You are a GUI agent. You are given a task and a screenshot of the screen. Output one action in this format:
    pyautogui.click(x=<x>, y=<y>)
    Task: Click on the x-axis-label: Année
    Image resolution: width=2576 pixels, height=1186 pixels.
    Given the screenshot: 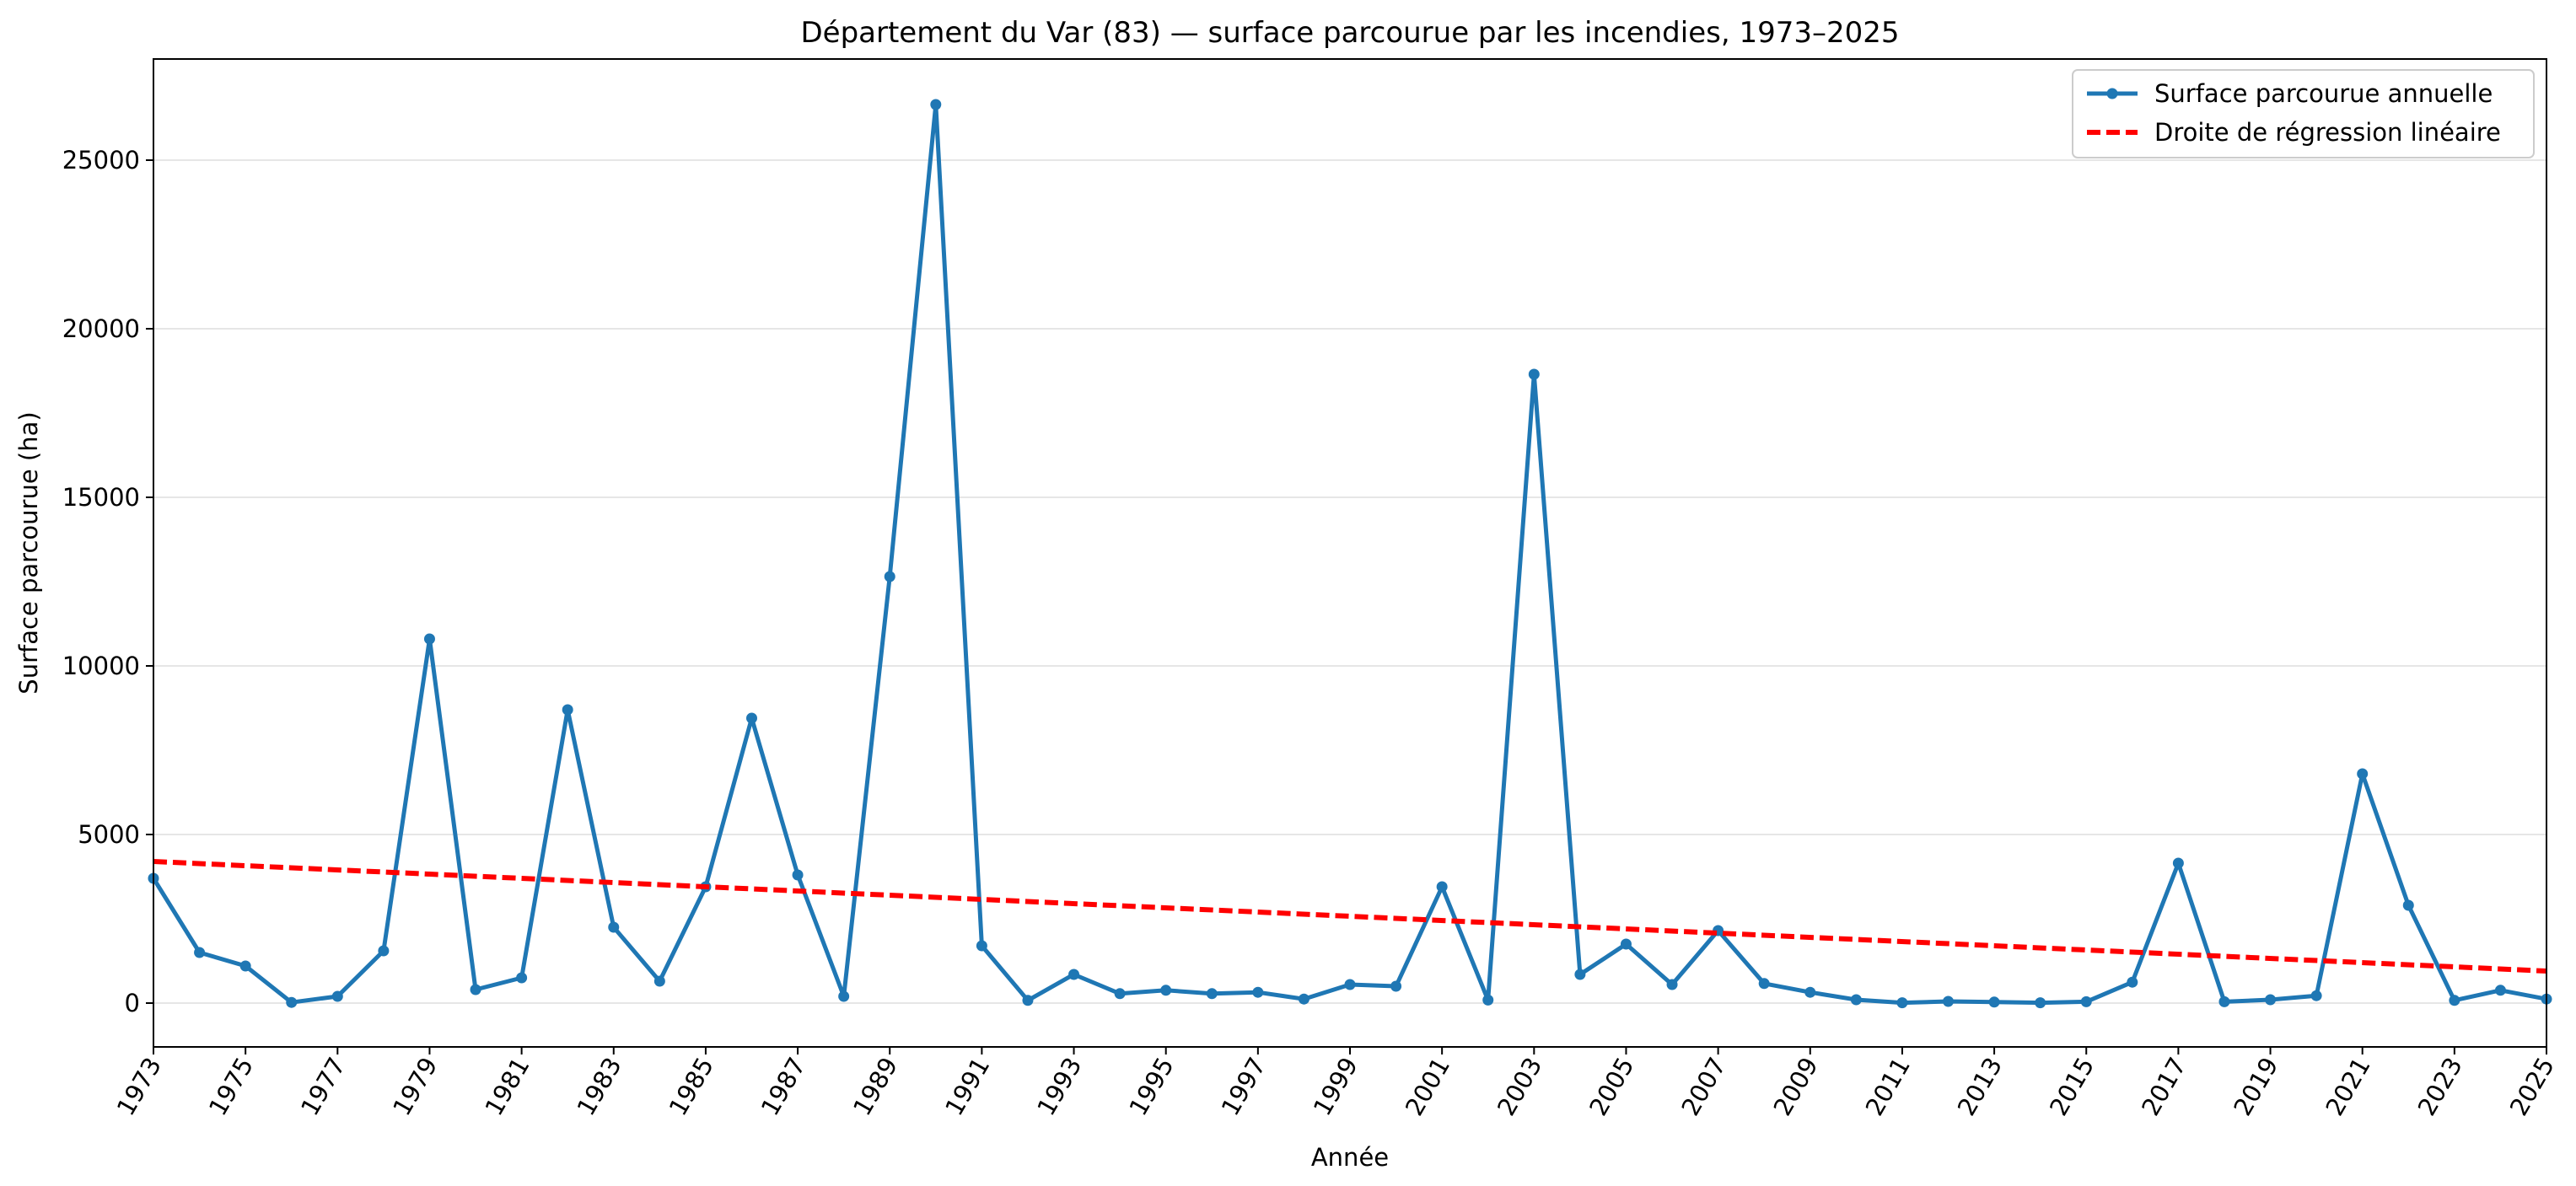 What is the action you would take?
    pyautogui.click(x=1350, y=1157)
    